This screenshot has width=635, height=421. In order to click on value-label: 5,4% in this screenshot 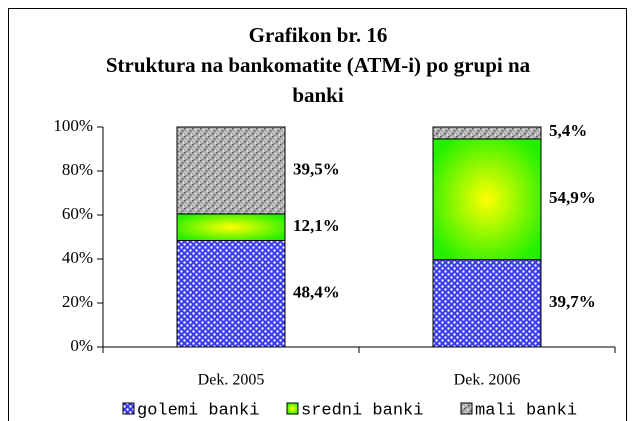, I will do `click(568, 130)`.